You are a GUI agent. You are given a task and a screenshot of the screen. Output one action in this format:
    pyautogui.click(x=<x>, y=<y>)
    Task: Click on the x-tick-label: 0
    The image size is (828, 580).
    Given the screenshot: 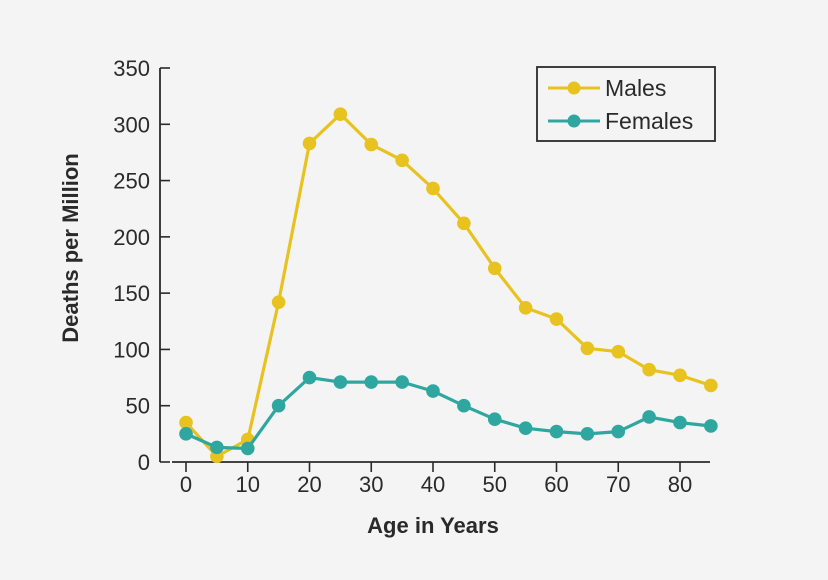 What is the action you would take?
    pyautogui.click(x=186, y=484)
    